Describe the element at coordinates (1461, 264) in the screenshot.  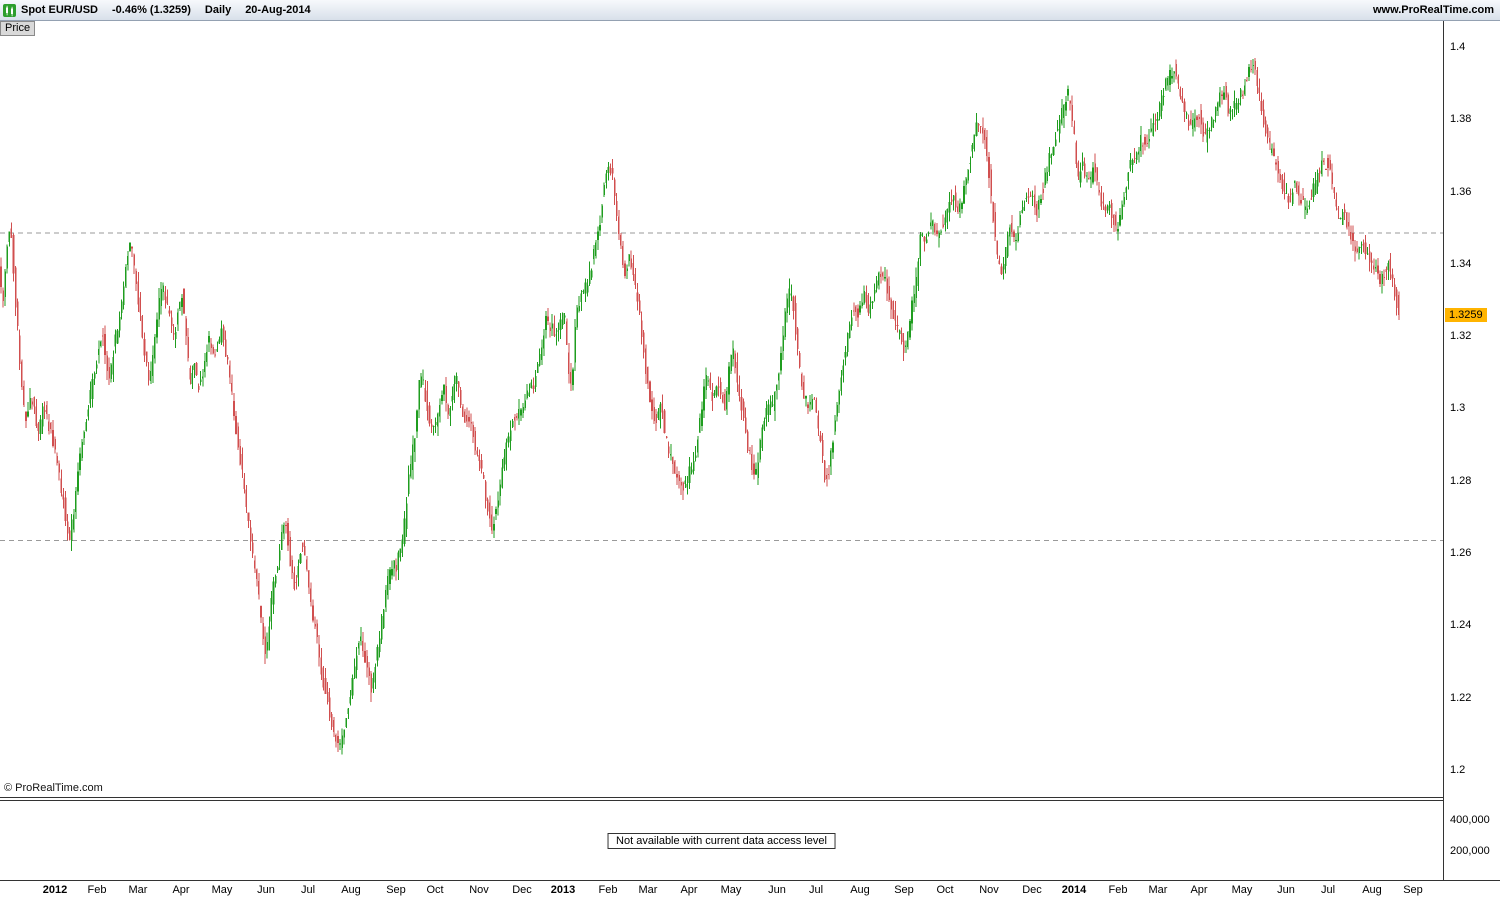
I see `price-axis-tick: 1.34` at that location.